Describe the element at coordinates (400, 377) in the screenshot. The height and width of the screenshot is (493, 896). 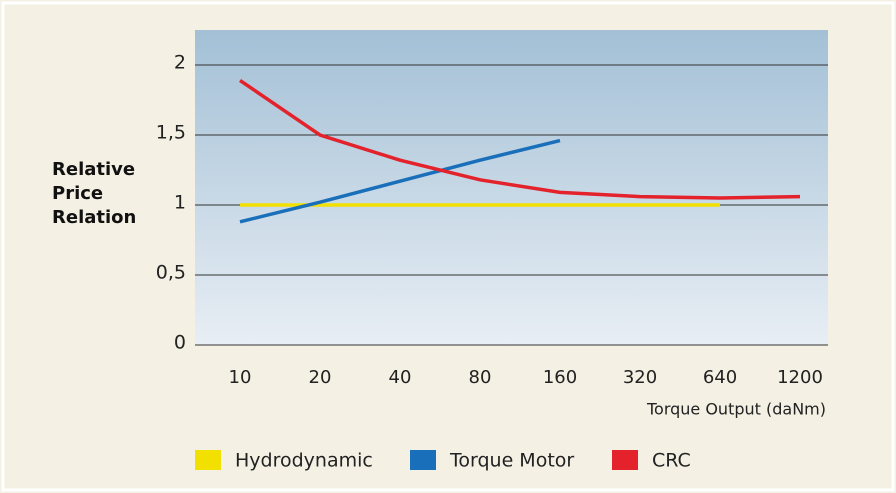
I see `x-tick-label: 40` at that location.